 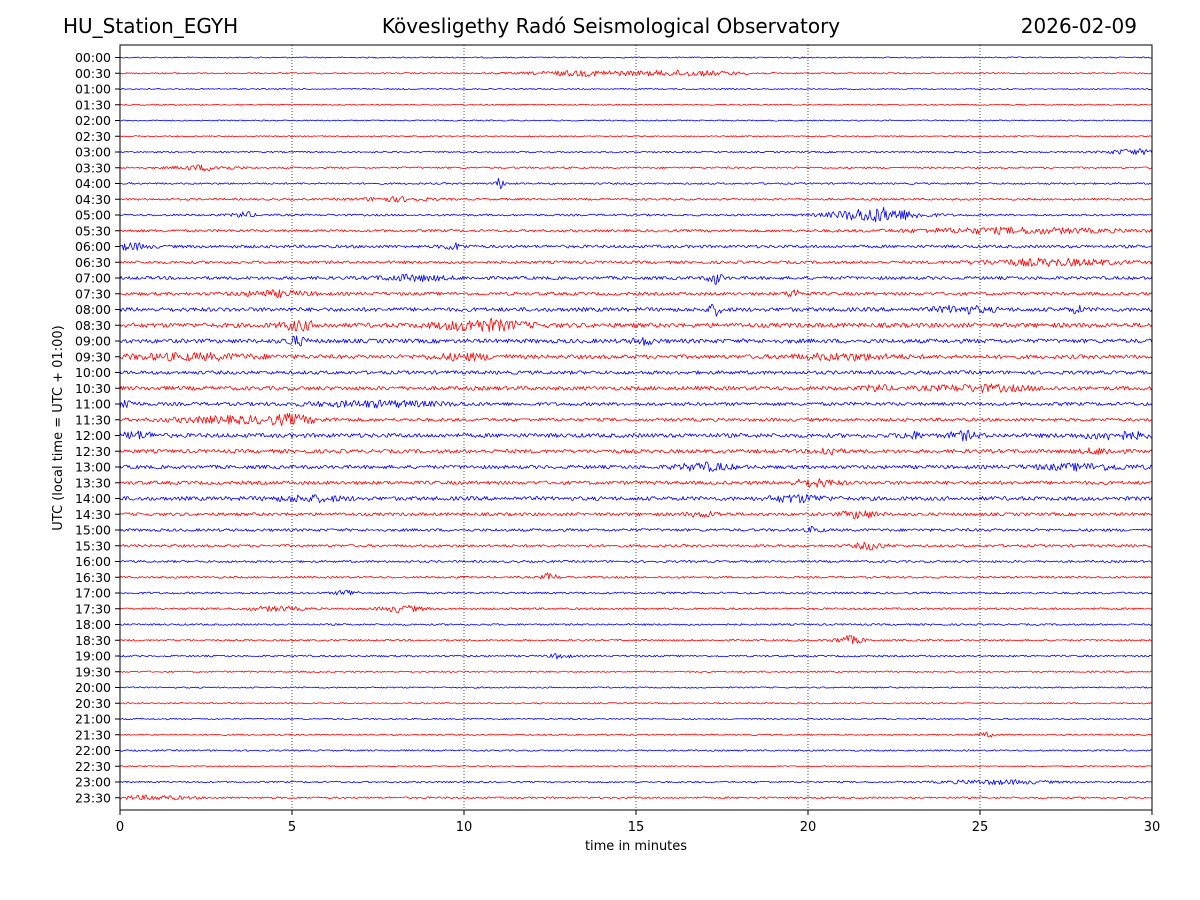 What do you see at coordinates (93, 719) in the screenshot?
I see `y-tick-label: 21:00` at bounding box center [93, 719].